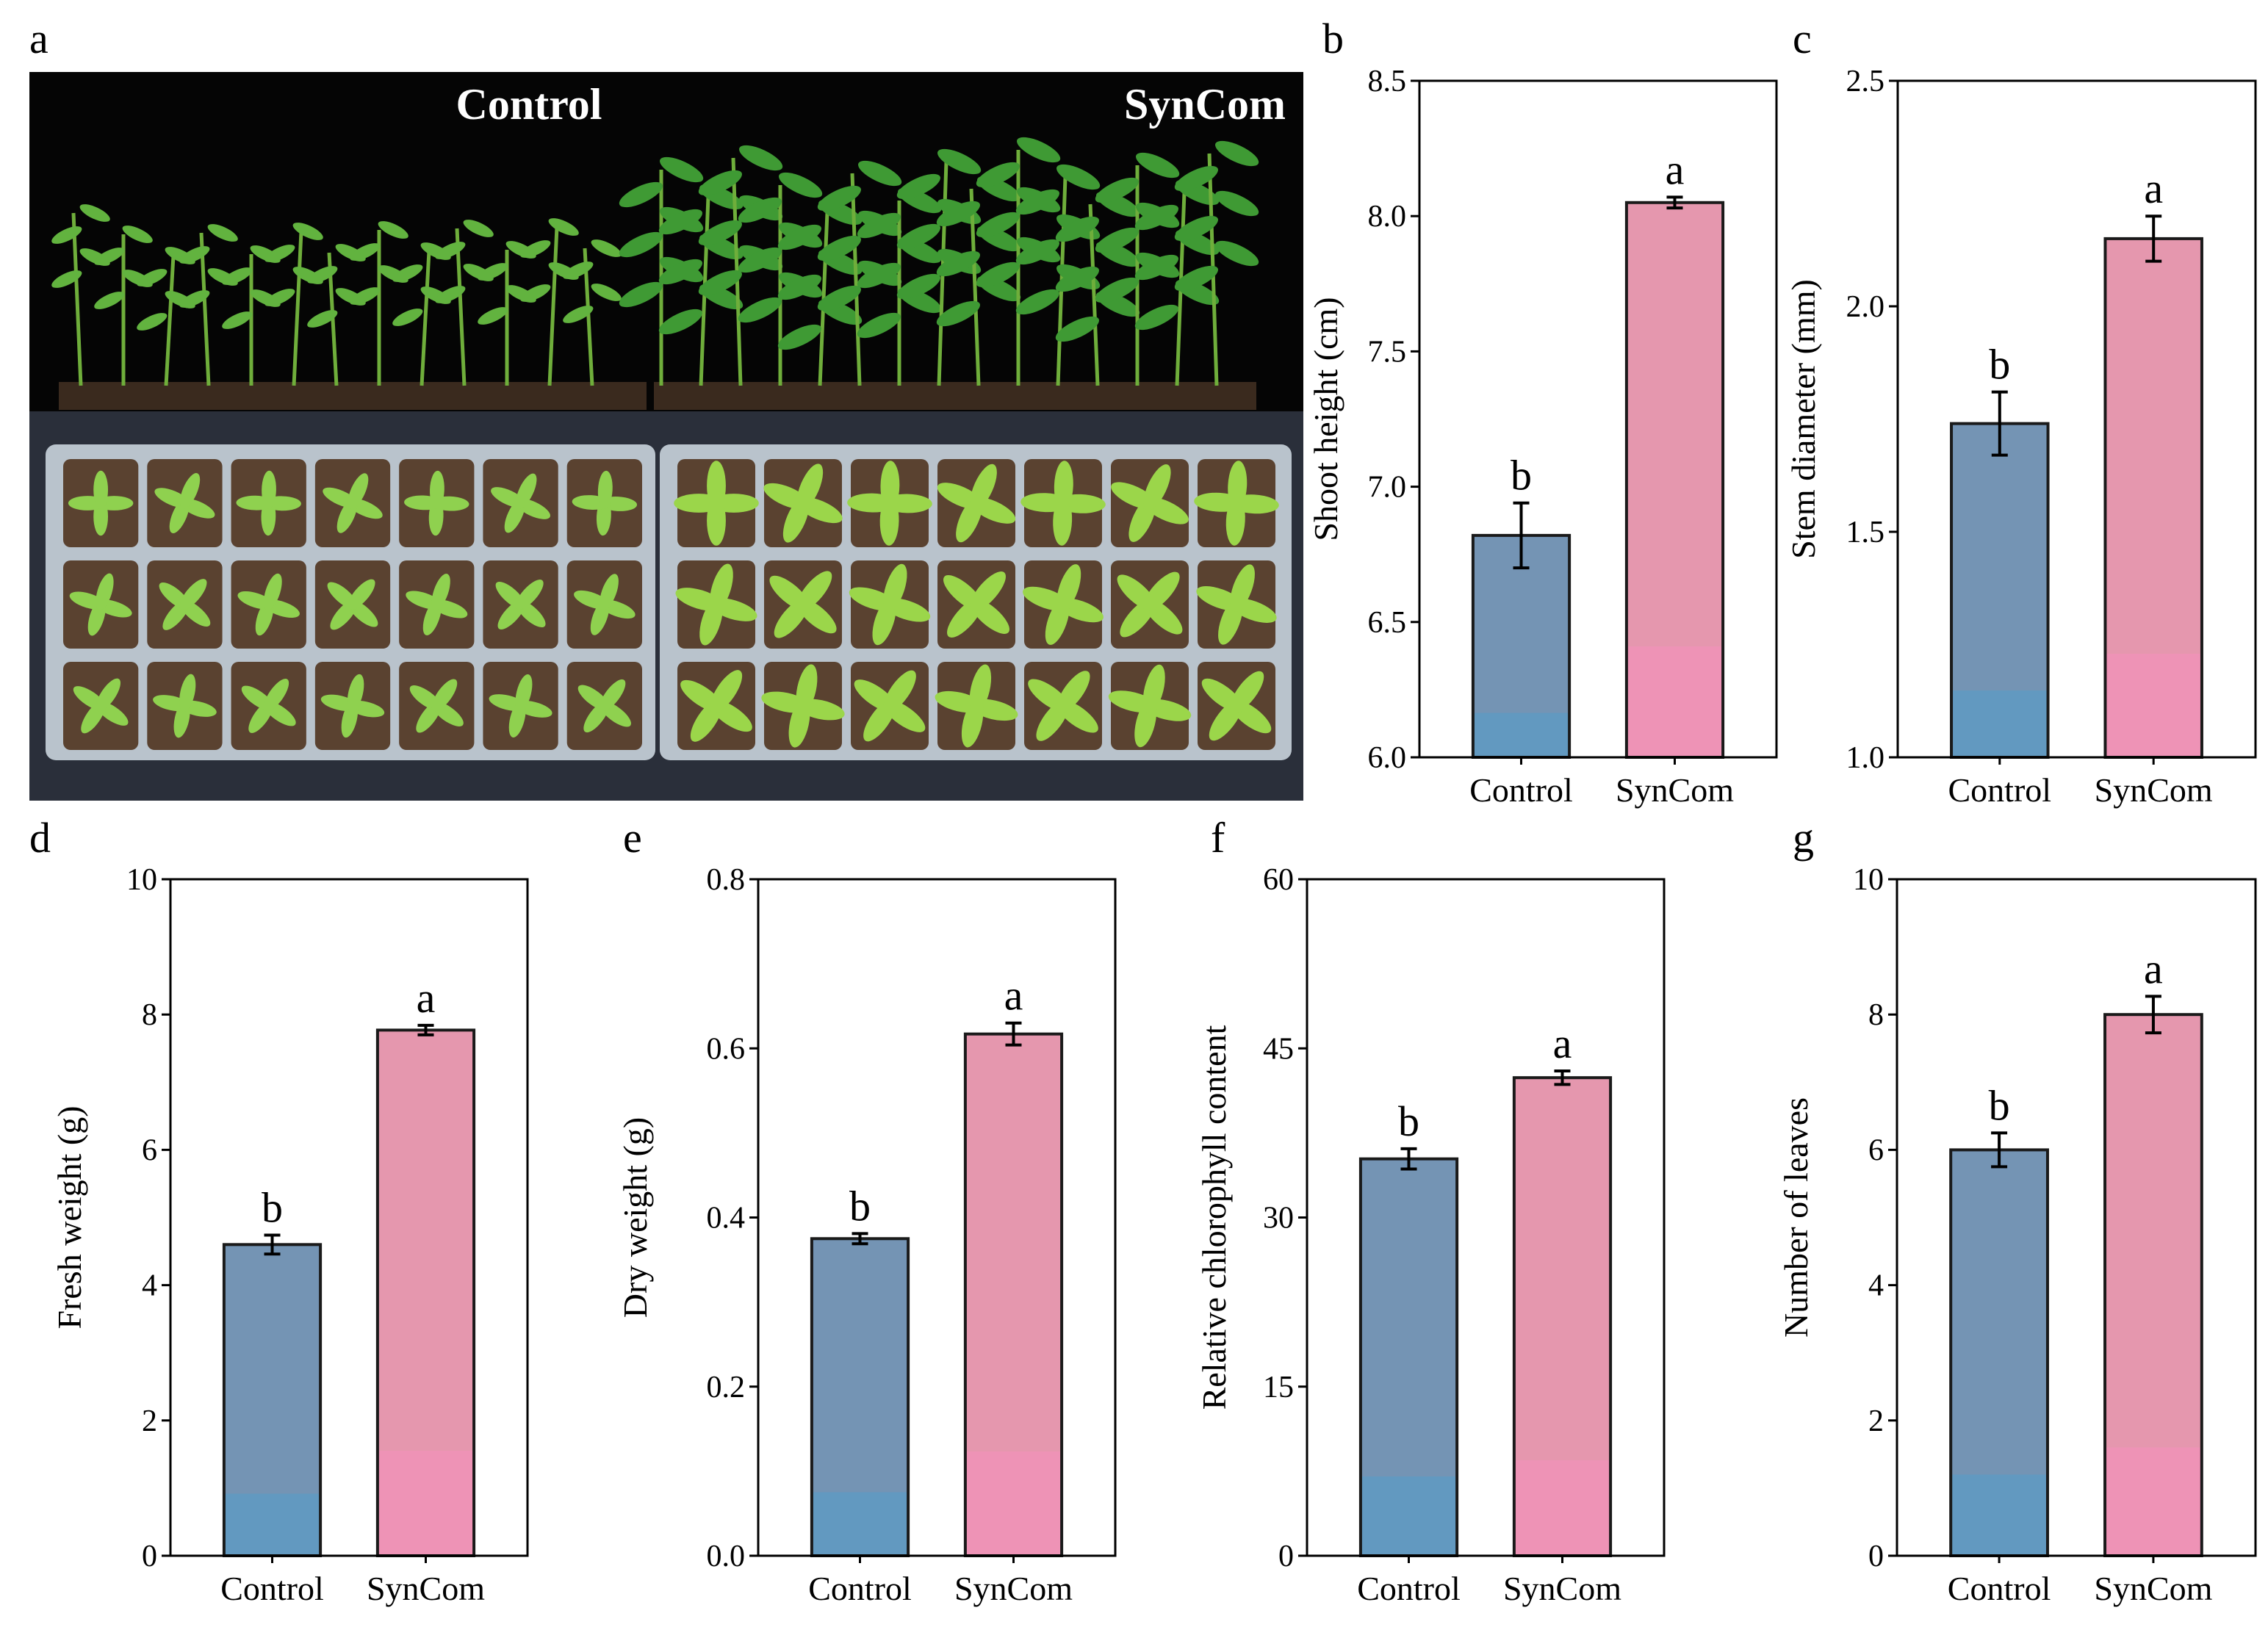 The height and width of the screenshot is (1627, 2268). Describe the element at coordinates (149, 1286) in the screenshot. I see `y-tick-label: 4` at that location.